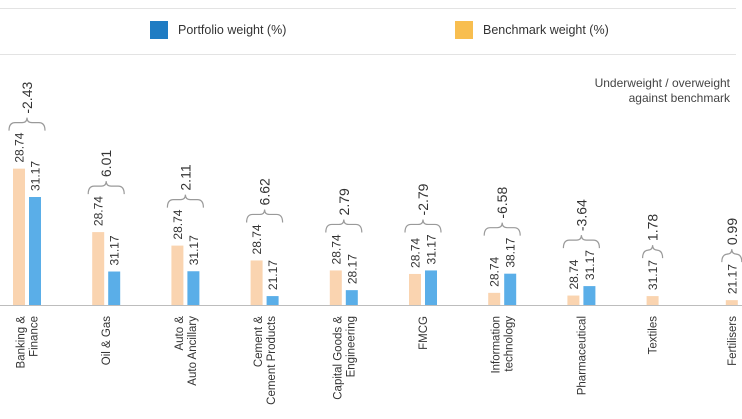 This screenshot has width=742, height=419. What do you see at coordinates (22, 342) in the screenshot?
I see `category-label-0-line-0: Banking &` at bounding box center [22, 342].